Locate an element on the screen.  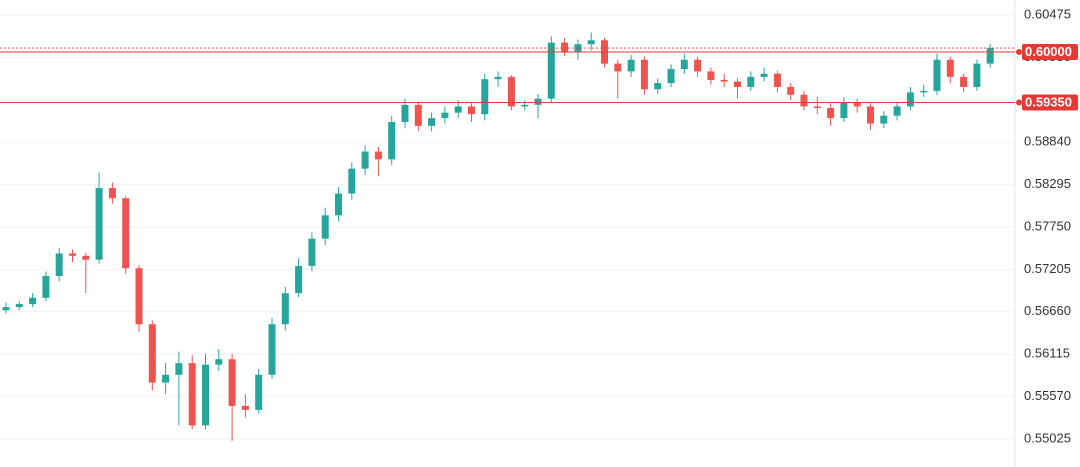
price-label: 0.59350 is located at coordinates (1048, 101).